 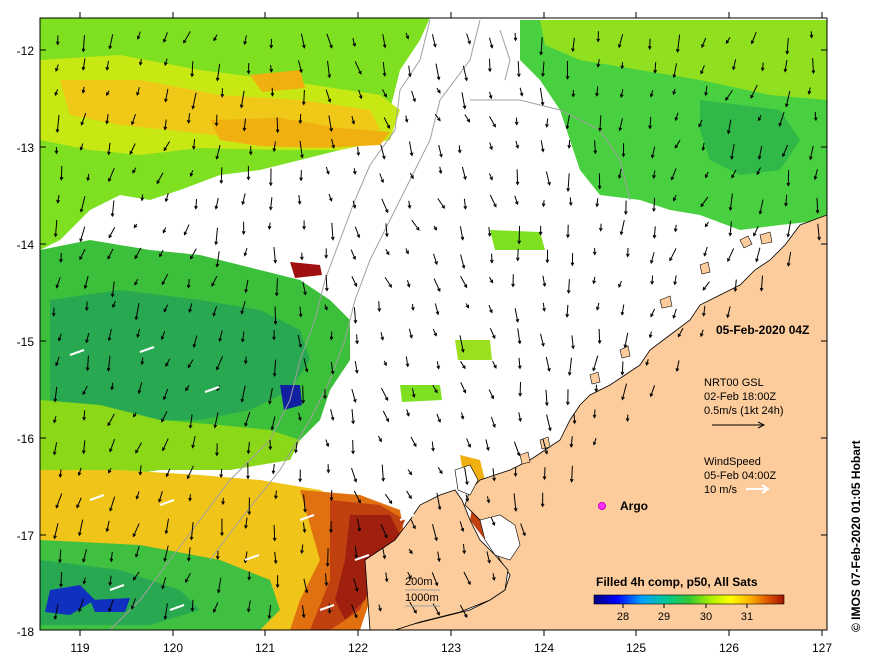 What do you see at coordinates (422, 598) in the screenshot?
I see `isobath-1000-label: 1000m` at bounding box center [422, 598].